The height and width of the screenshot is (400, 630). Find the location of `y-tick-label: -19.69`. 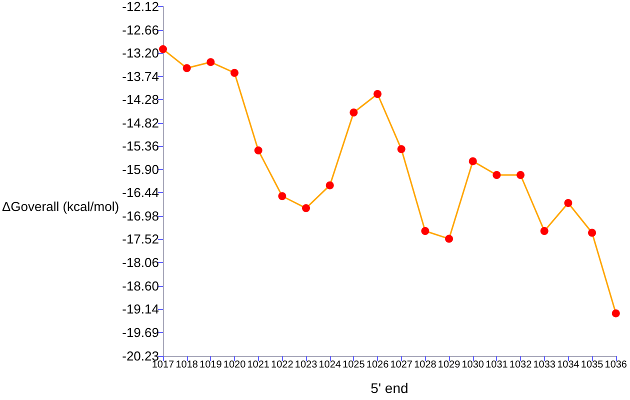

y-tick-label: -19.69 is located at coordinates (140, 332).